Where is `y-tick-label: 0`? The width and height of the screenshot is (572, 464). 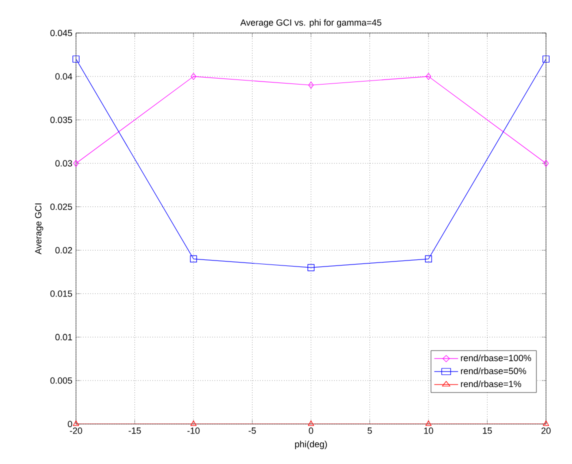
y-tick-label: 0 is located at coordinates (70, 424).